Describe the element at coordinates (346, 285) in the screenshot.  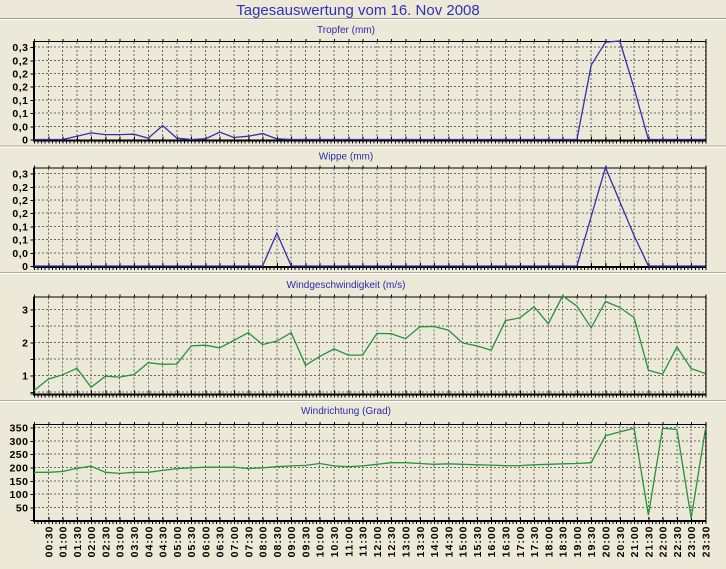
I see `svg-text: Windgeschwindigkeit (m/s)` at that location.